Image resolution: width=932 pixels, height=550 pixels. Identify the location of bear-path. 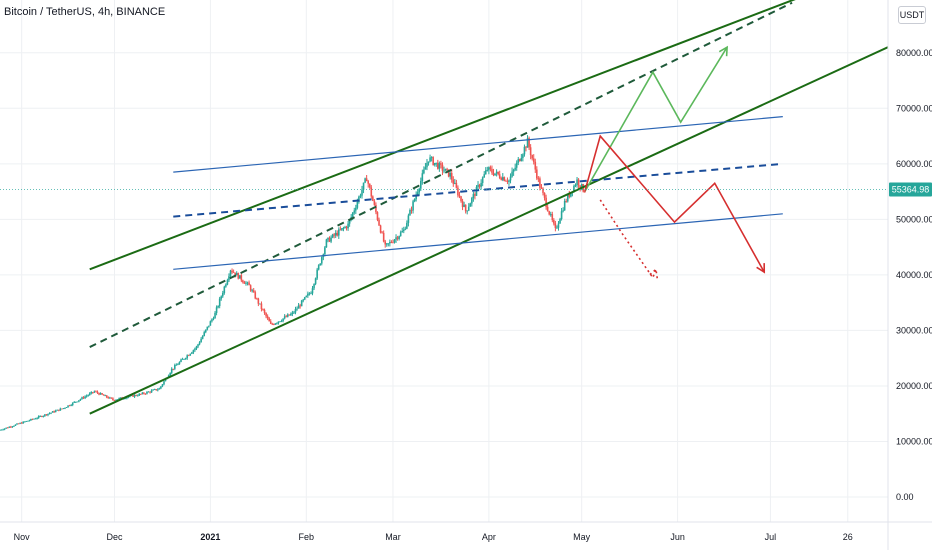
(674, 203).